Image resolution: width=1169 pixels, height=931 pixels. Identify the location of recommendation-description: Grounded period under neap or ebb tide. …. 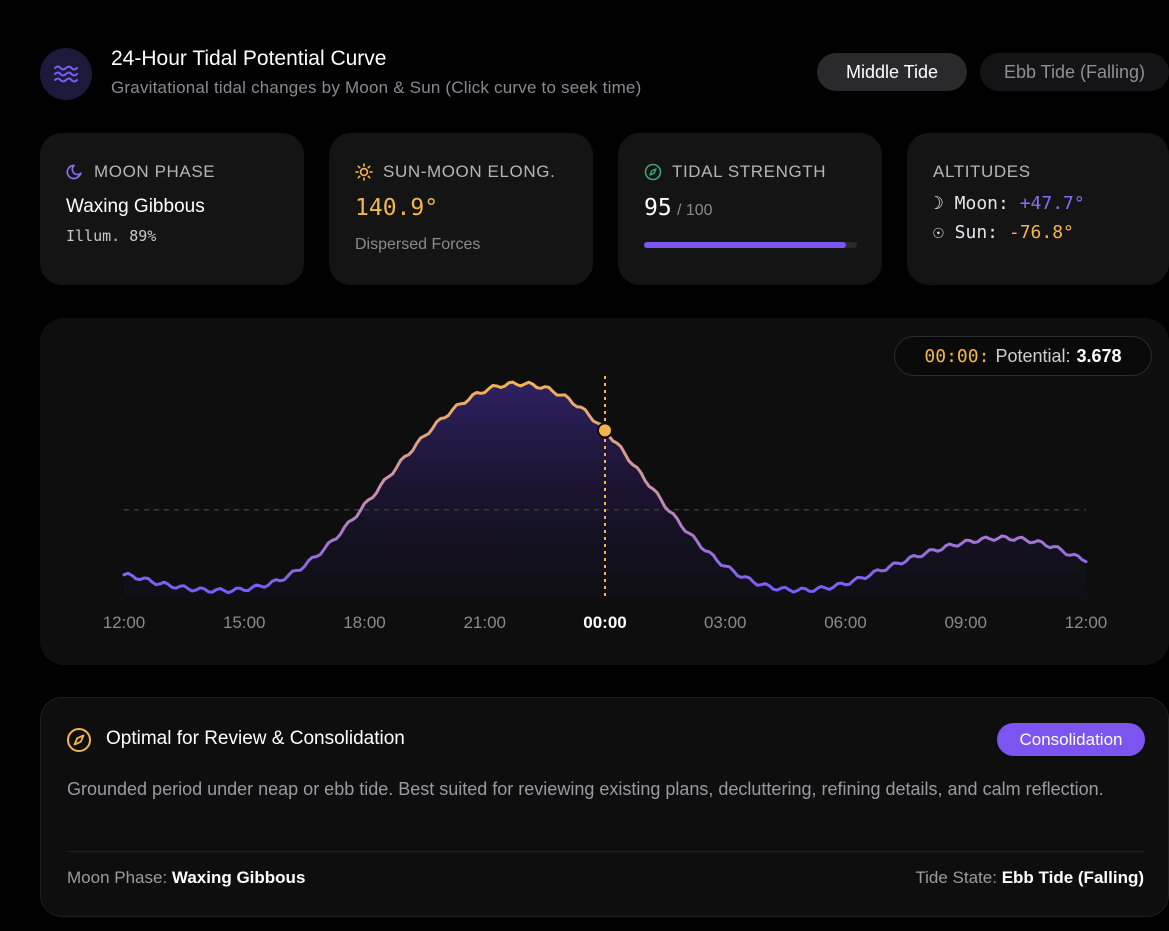
(585, 789).